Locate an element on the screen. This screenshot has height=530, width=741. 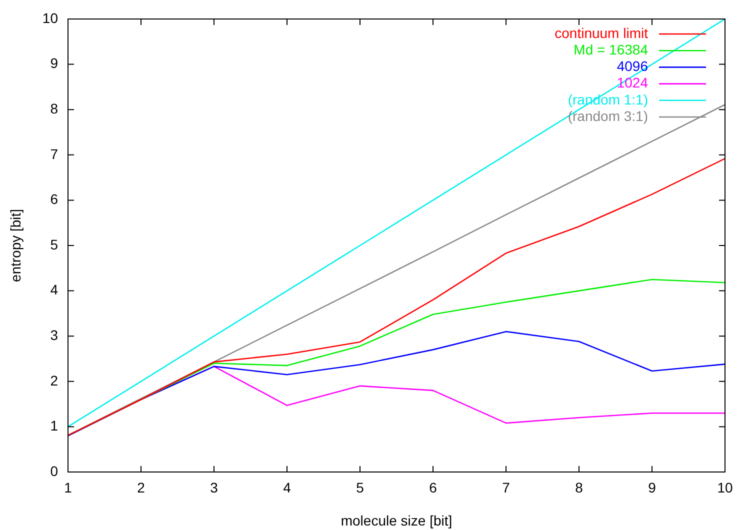
x-tick-label: 2 is located at coordinates (141, 487).